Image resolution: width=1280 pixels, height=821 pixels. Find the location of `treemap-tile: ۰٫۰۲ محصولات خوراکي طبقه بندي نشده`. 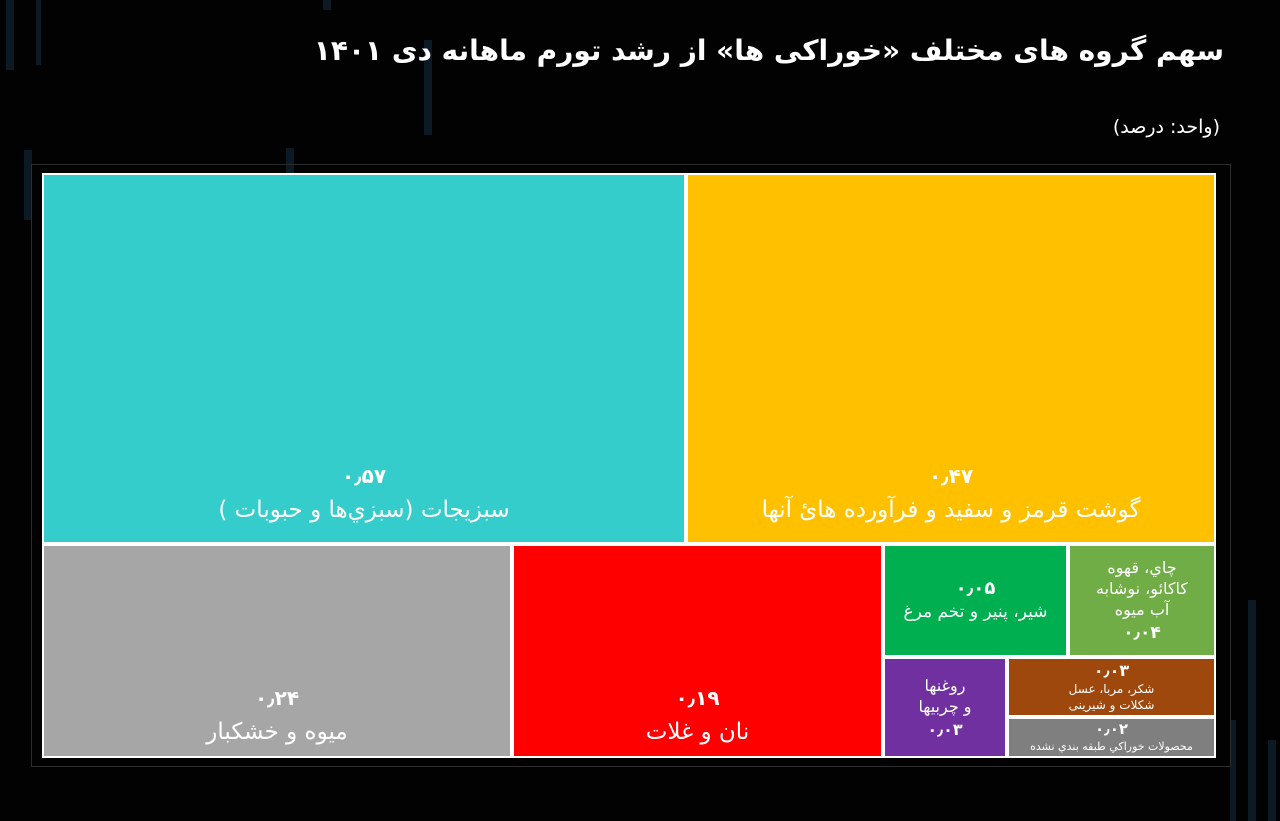

treemap-tile: ۰٫۰۲ محصولات خوراکي طبقه بندي نشده is located at coordinates (1111, 737).